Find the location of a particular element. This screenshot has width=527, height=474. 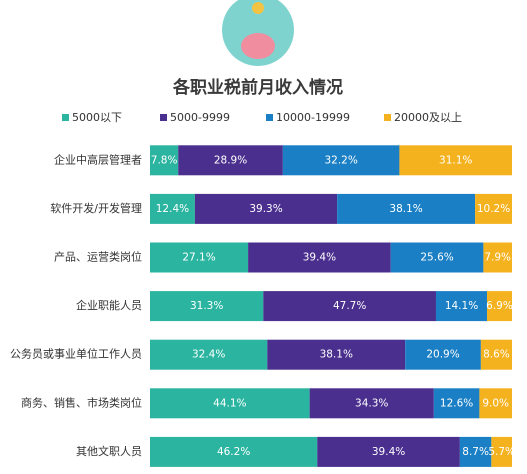

value-label: 32.2% is located at coordinates (340, 160).